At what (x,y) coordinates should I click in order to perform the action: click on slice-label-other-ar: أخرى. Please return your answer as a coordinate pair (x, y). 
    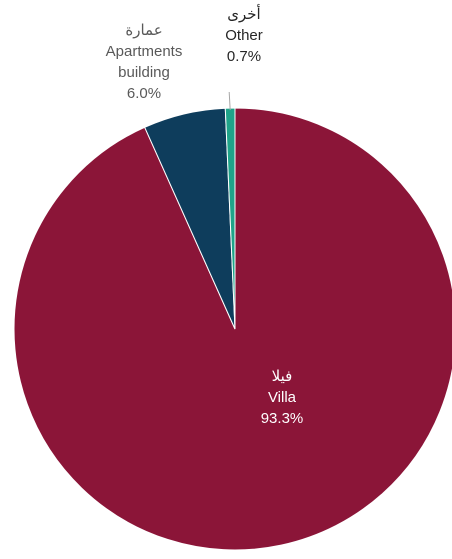
    Looking at the image, I should click on (244, 14).